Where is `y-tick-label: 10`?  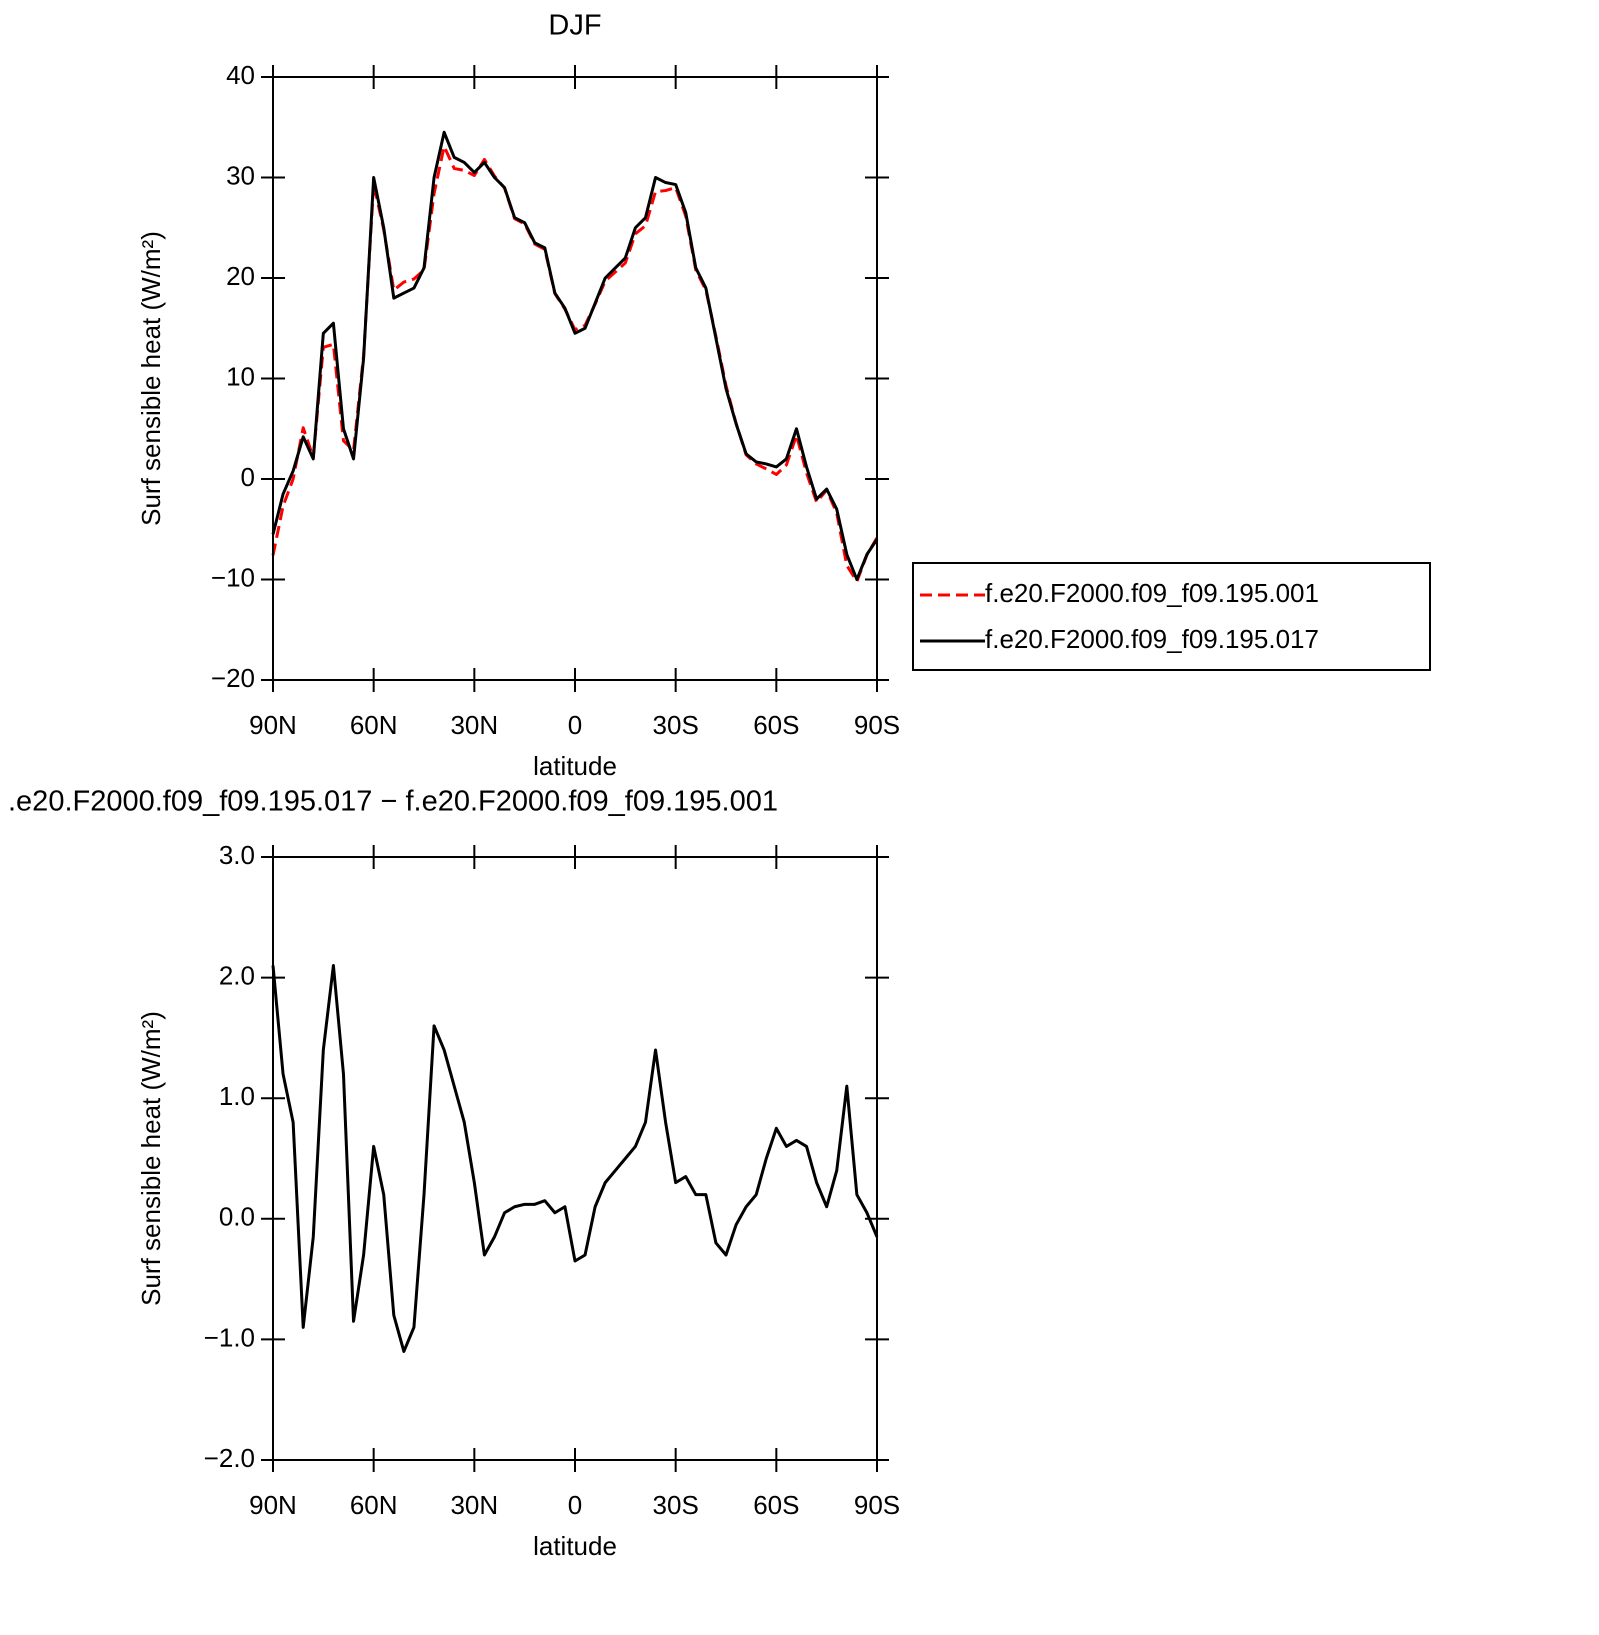 y-tick-label: 10 is located at coordinates (240, 376).